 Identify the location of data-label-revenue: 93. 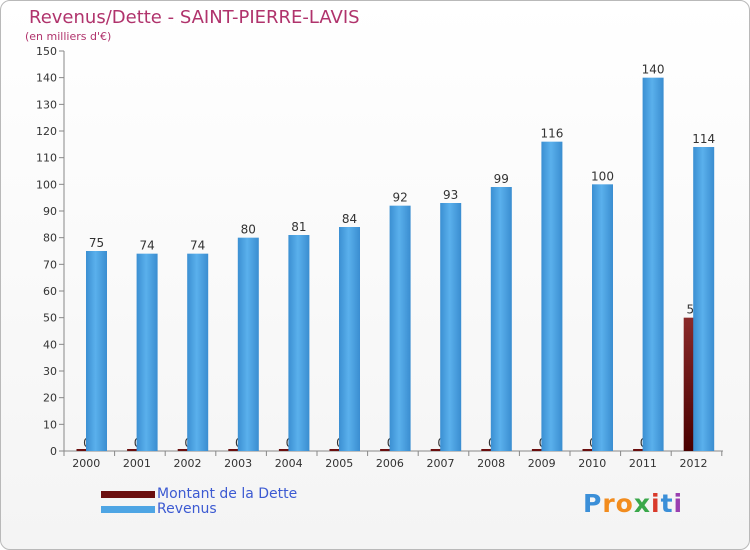
(450, 195).